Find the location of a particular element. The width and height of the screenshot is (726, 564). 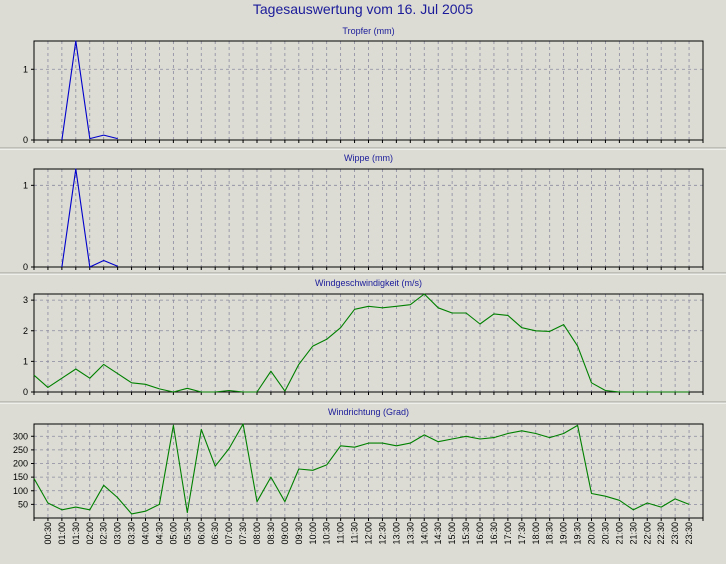

x-tick-label: 01:00 is located at coordinates (62, 533).